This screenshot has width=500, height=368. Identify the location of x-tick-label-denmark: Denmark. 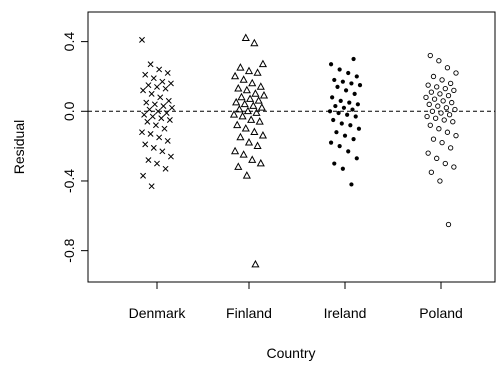
(158, 313).